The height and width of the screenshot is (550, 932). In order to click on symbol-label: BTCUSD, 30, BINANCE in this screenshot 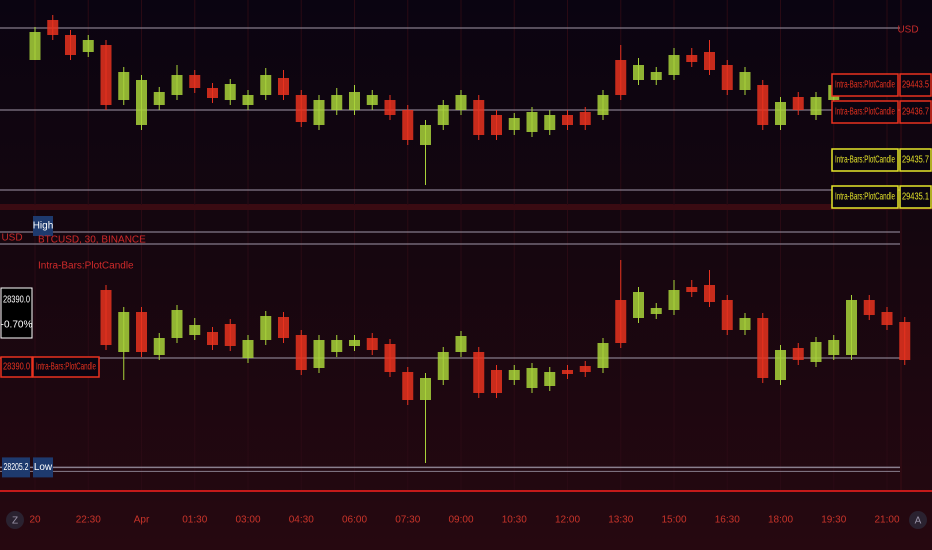, I will do `click(92, 240)`.